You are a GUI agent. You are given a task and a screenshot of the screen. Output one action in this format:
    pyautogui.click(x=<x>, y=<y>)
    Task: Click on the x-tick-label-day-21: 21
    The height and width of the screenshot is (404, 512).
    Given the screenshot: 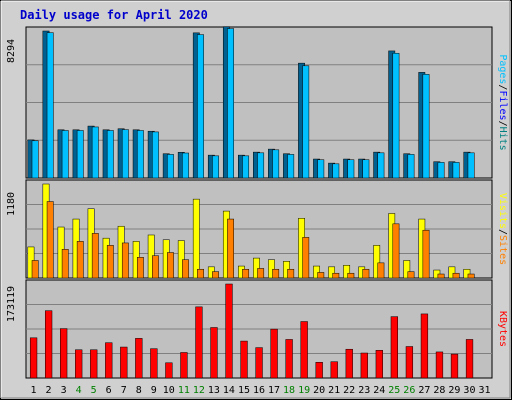 What is the action you would take?
    pyautogui.click(x=334, y=390)
    